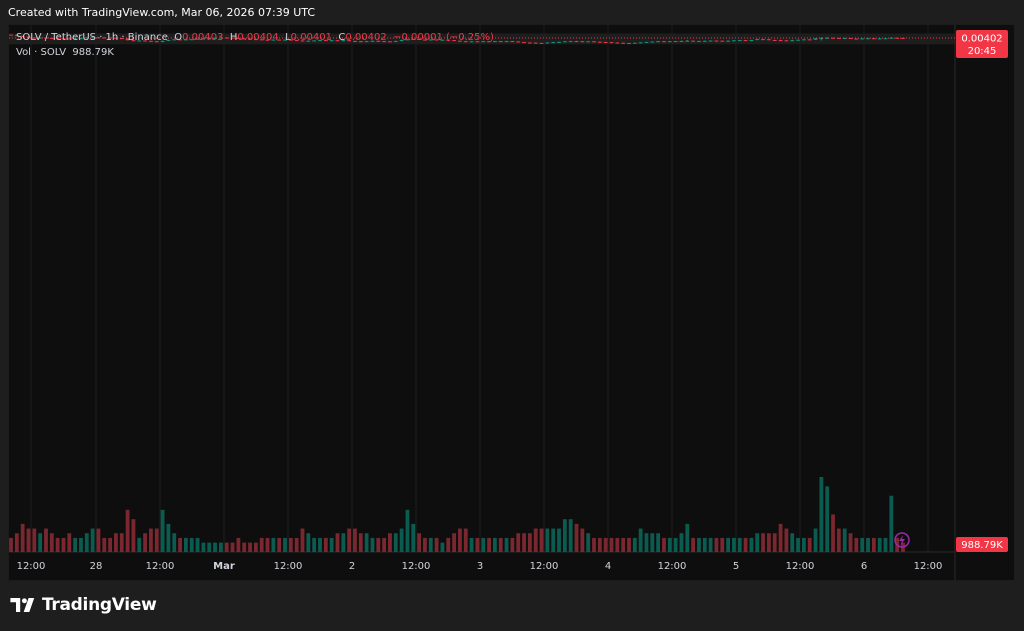 The width and height of the screenshot is (1024, 631). Describe the element at coordinates (366, 37) in the screenshot. I see `close-value: 0.00402` at that location.